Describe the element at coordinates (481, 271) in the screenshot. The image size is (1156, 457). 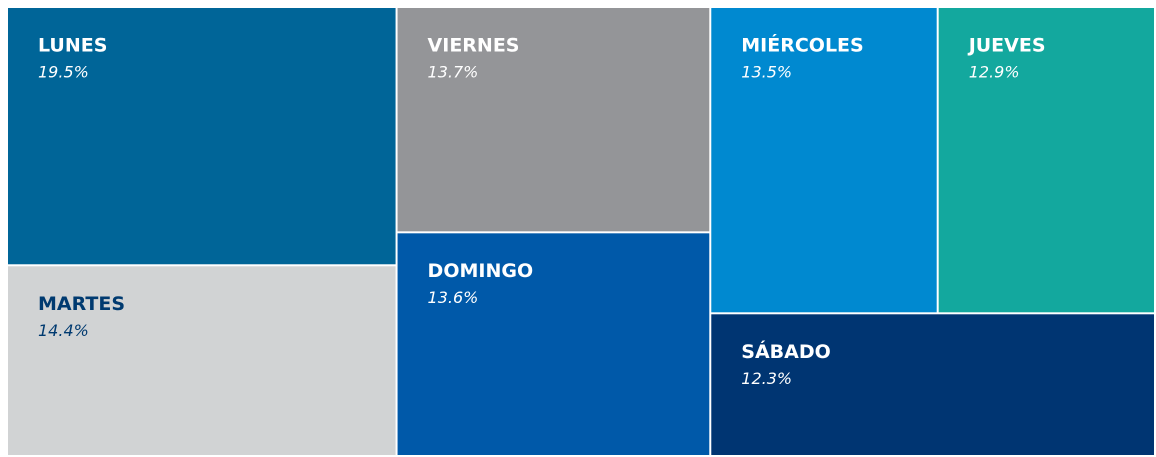
I see `tile-label: DOMINGO` at that location.